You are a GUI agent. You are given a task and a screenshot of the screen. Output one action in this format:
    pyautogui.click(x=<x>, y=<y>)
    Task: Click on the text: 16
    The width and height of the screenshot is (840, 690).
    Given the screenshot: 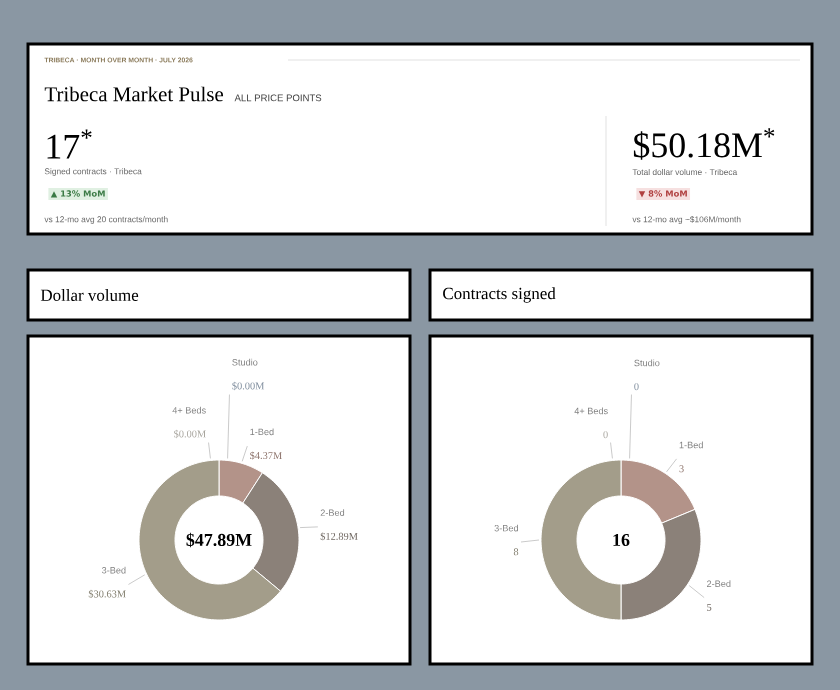 What is the action you would take?
    pyautogui.click(x=621, y=540)
    